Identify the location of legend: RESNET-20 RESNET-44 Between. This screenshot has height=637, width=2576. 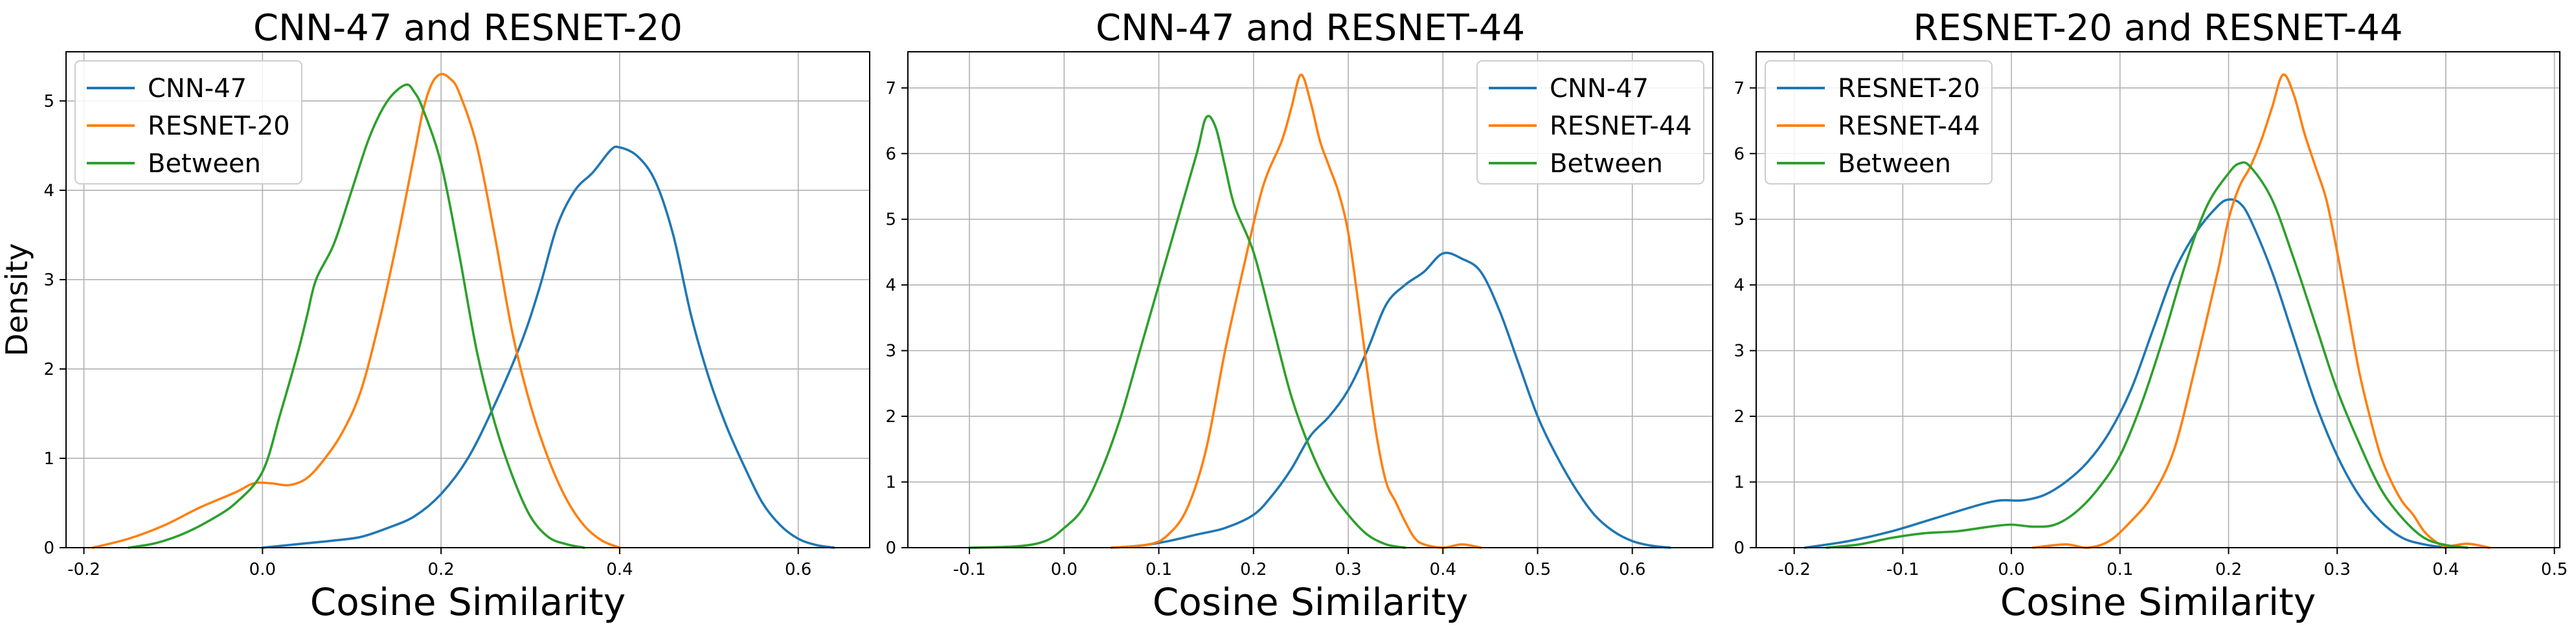
(1879, 122).